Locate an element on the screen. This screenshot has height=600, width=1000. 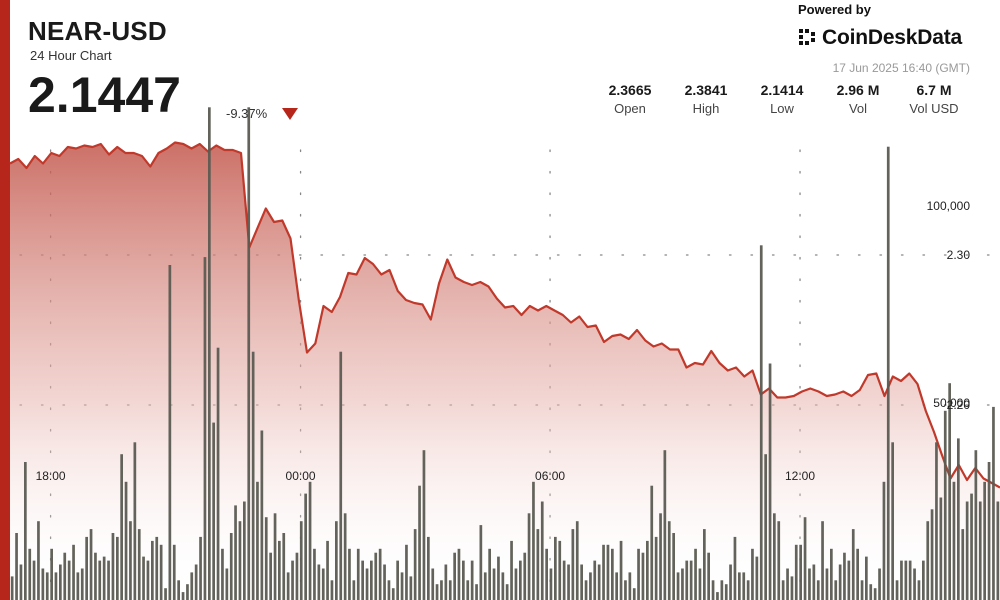
stat-high: 2.3841 High is located at coordinates (706, 99).